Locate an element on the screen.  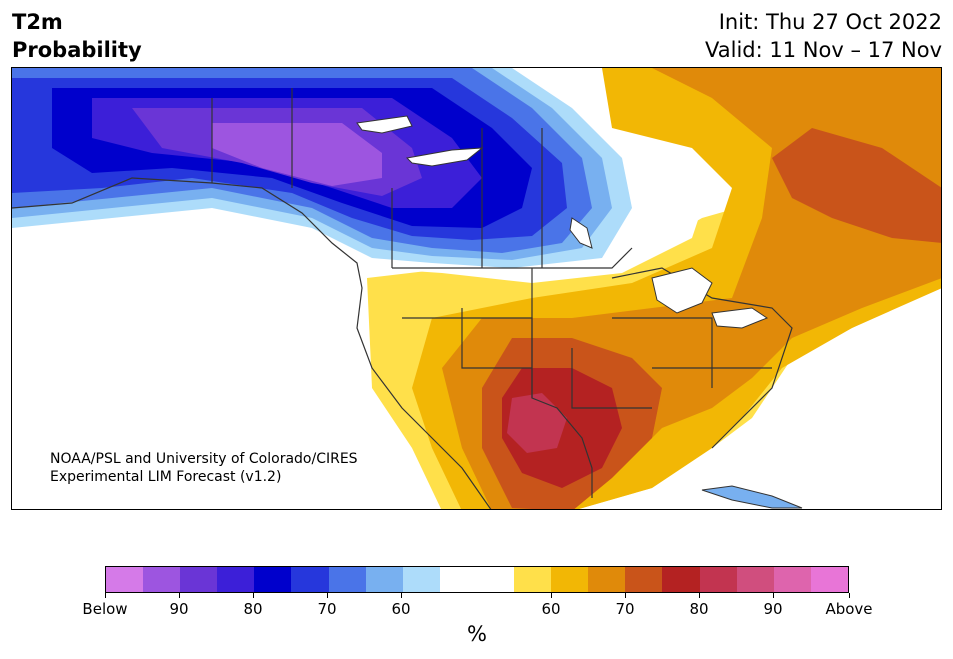
valid-range: Valid: 11 Nov – 17 Nov is located at coordinates (823, 50).